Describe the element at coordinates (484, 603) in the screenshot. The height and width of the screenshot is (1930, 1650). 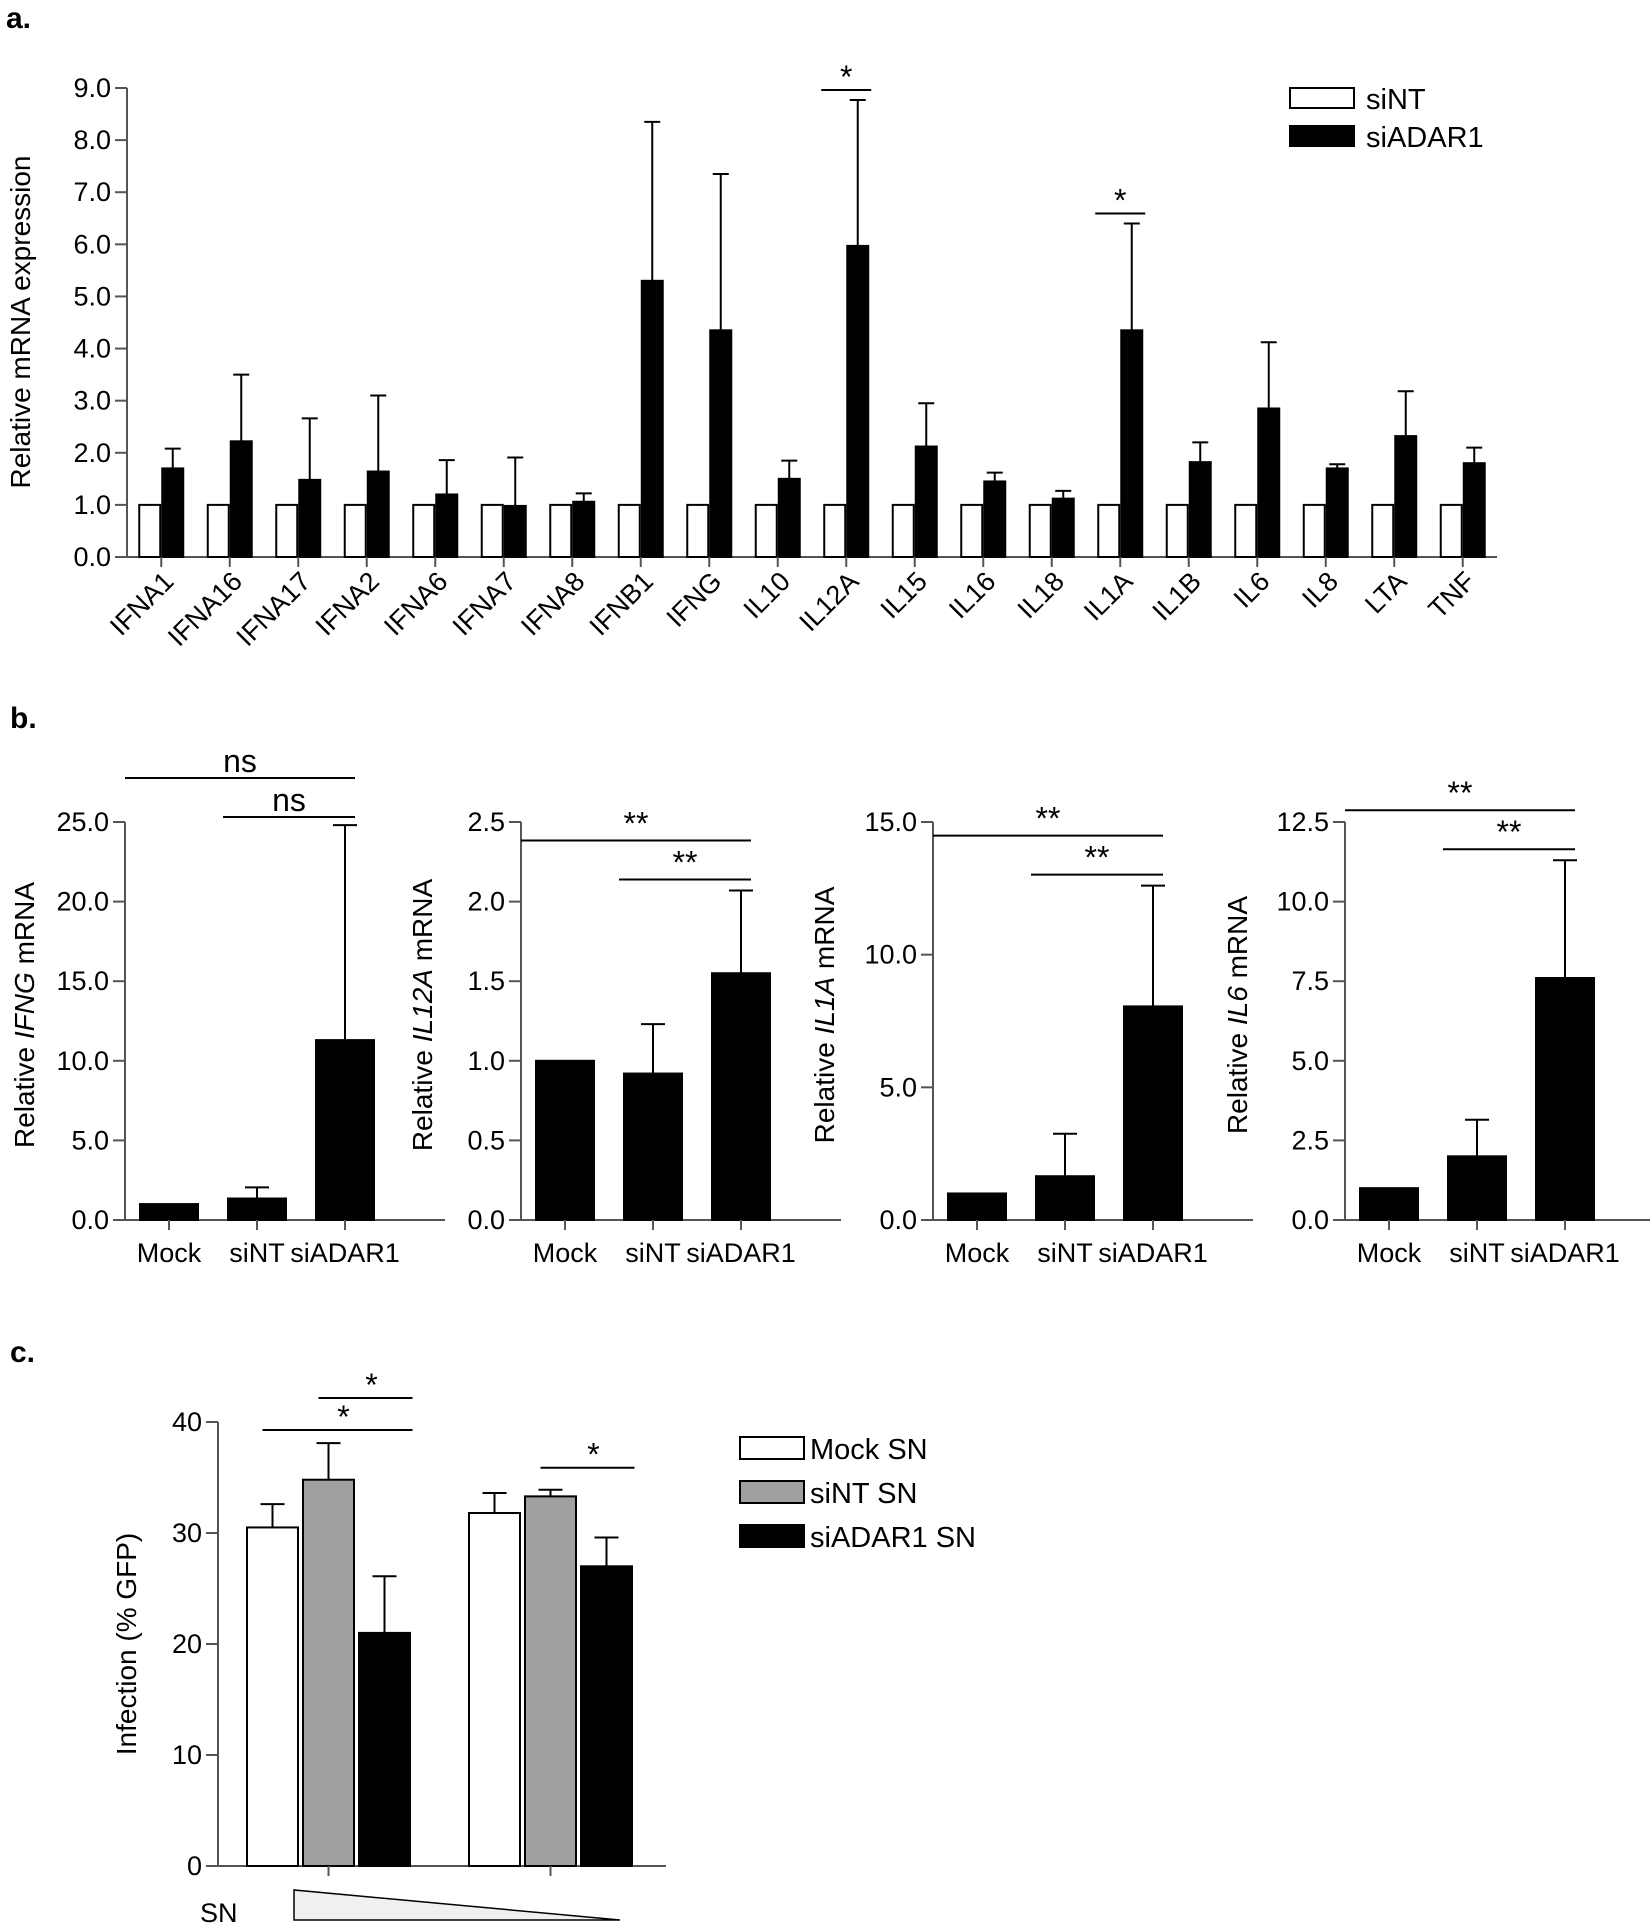
I see `x-tick-label-IFNA7: IFNA7` at that location.